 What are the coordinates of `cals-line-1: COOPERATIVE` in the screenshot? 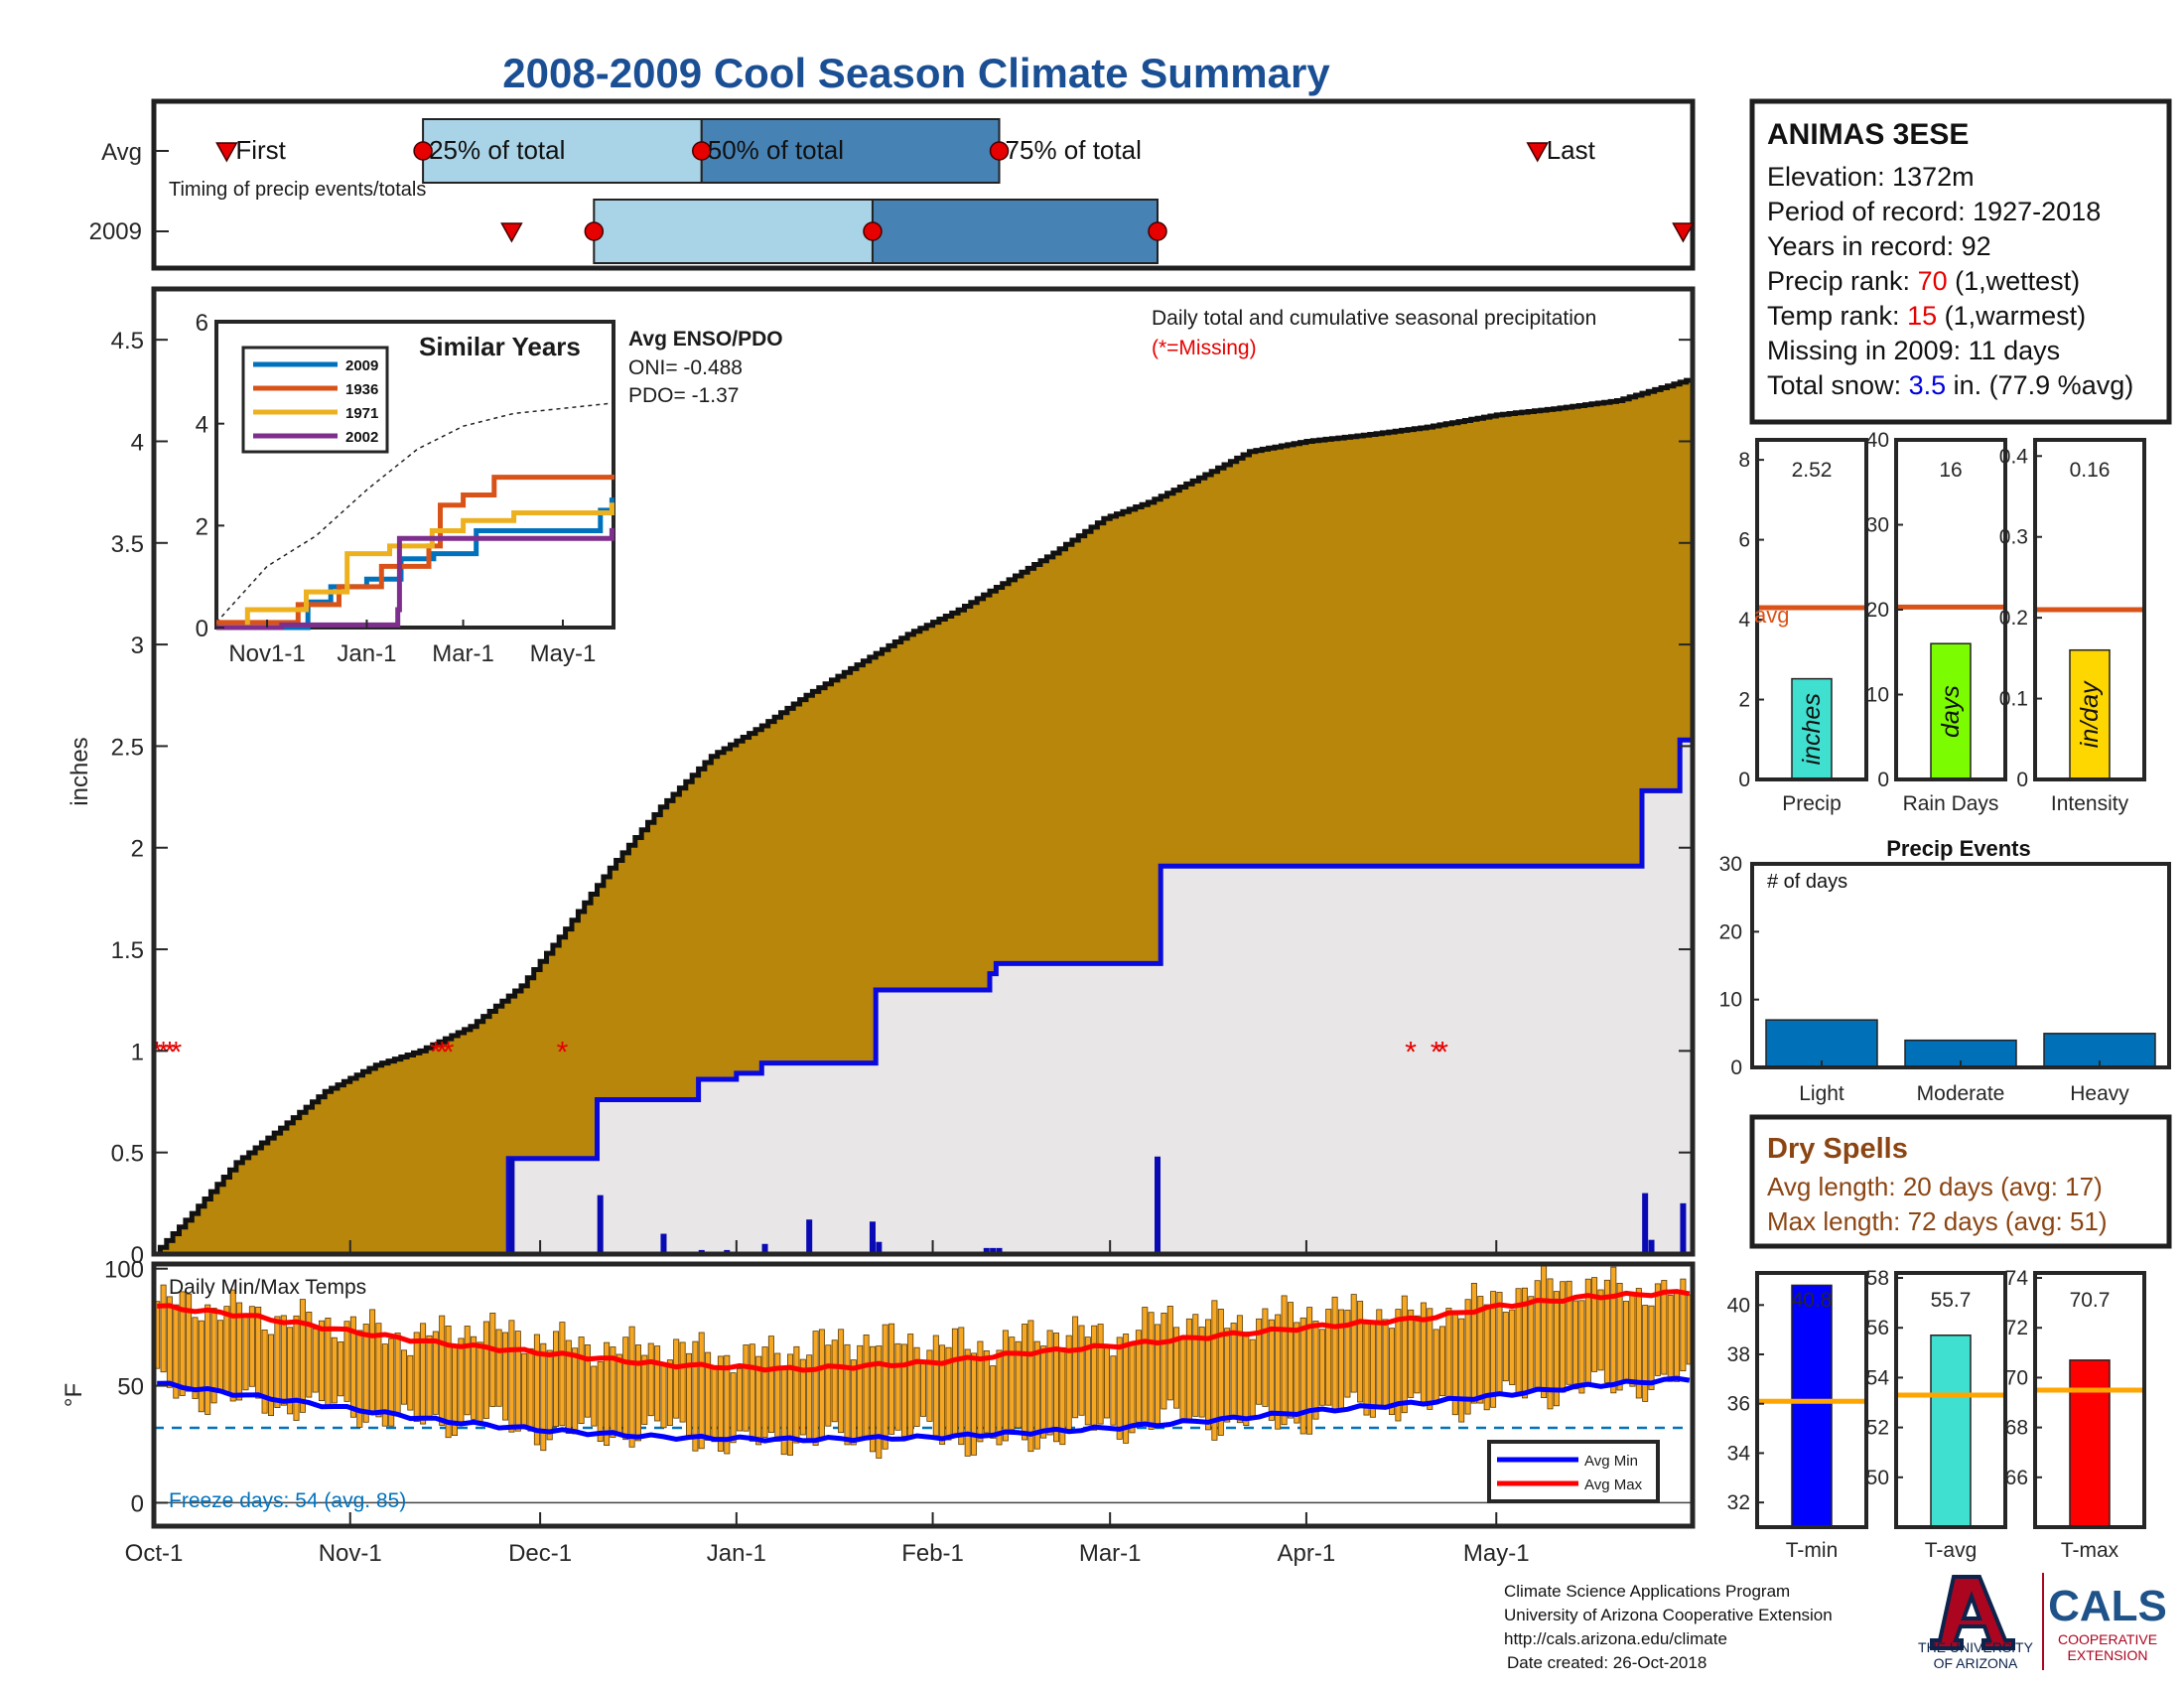 It's located at (2107, 1639).